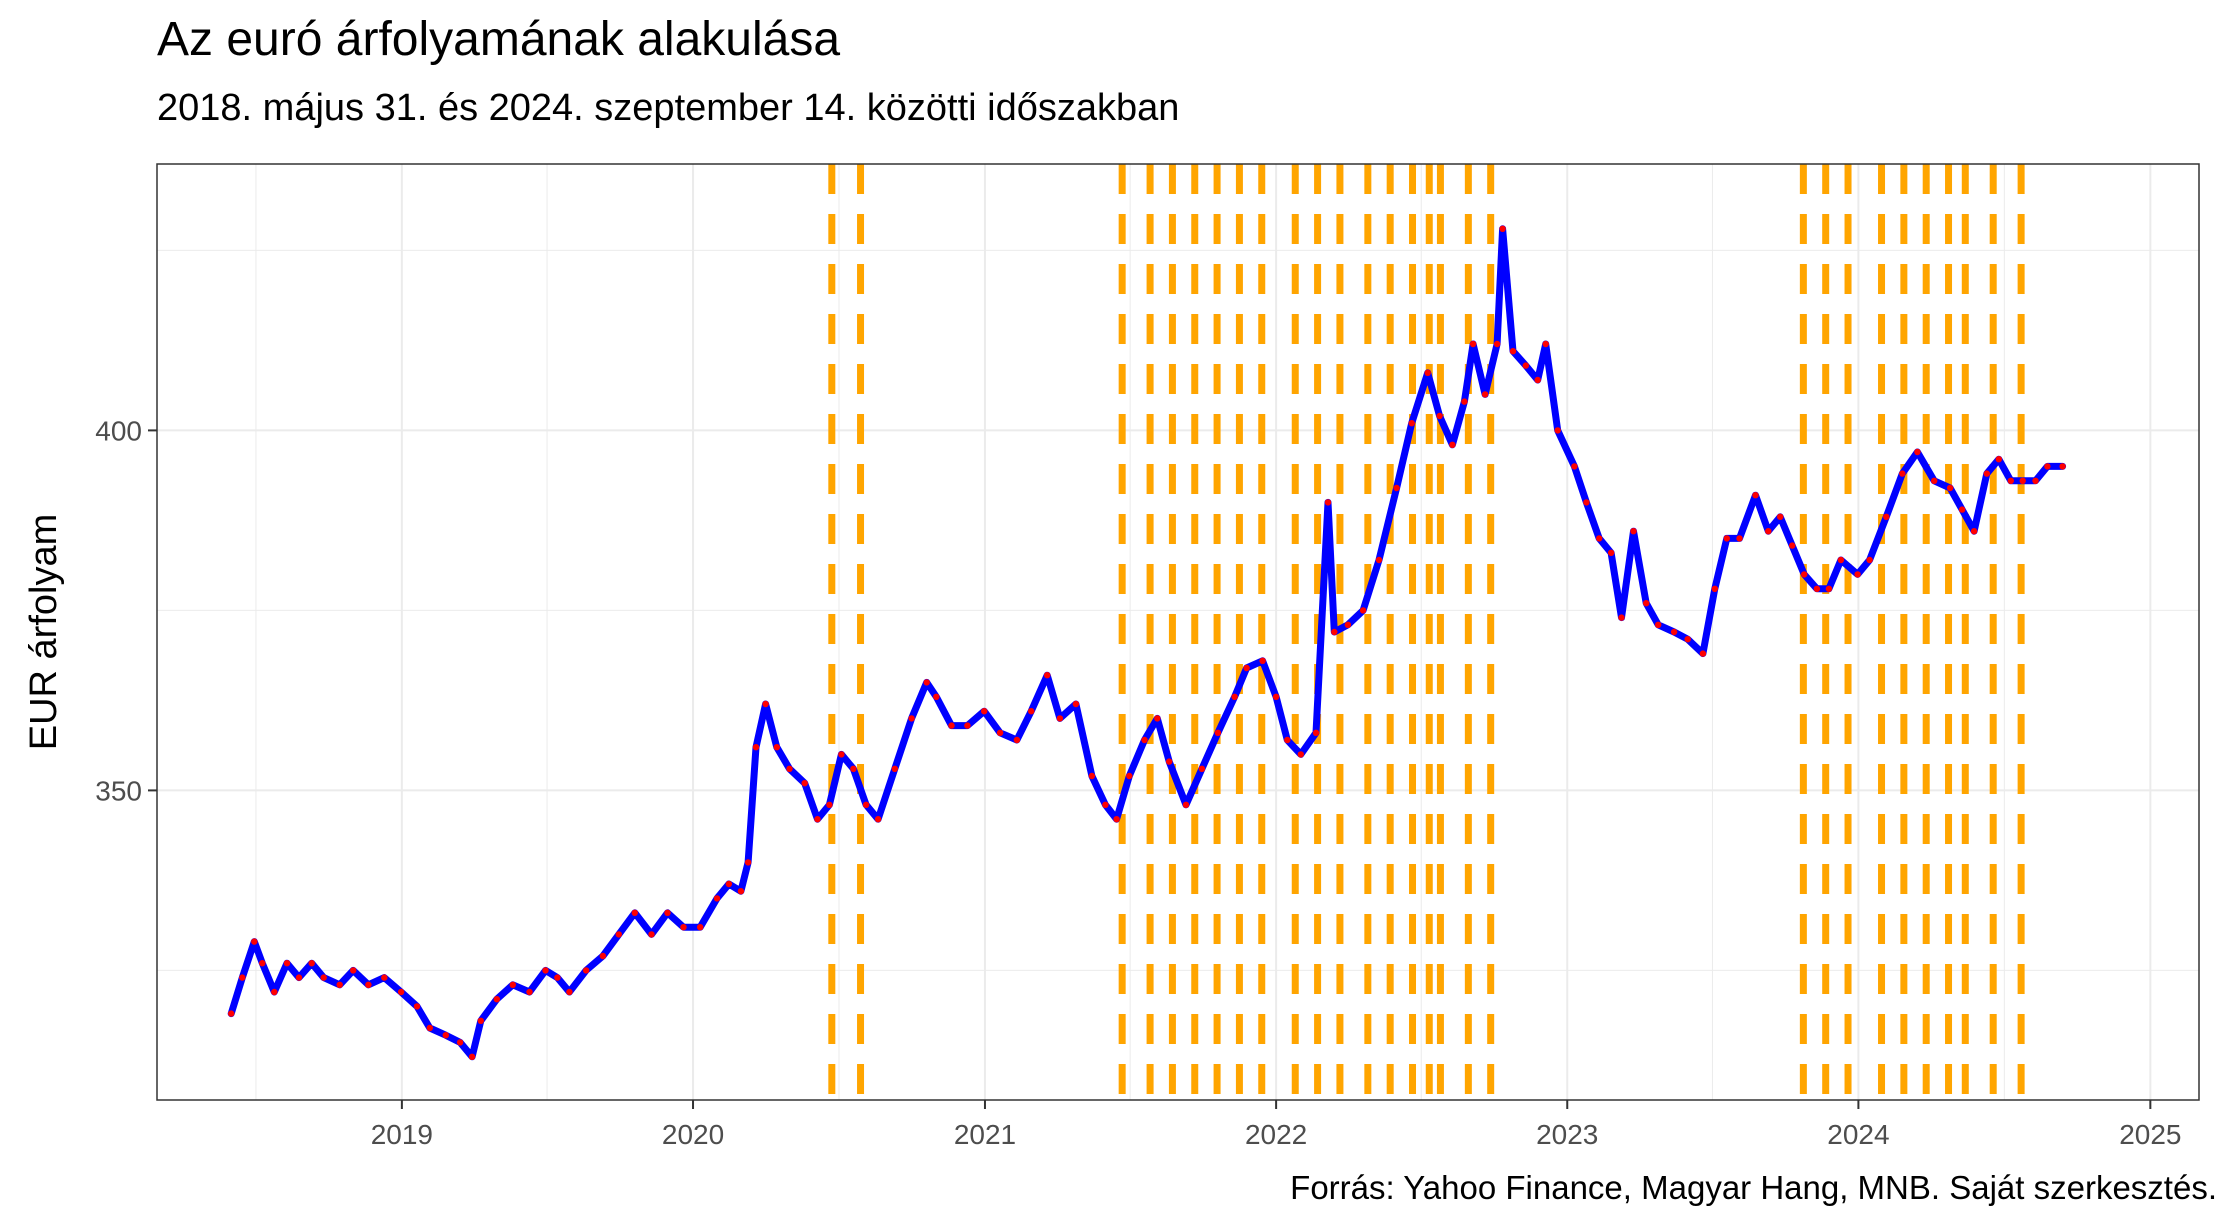 This screenshot has height=1231, width=2239. What do you see at coordinates (2150, 1134) in the screenshot?
I see `x-tick-label: 2025` at bounding box center [2150, 1134].